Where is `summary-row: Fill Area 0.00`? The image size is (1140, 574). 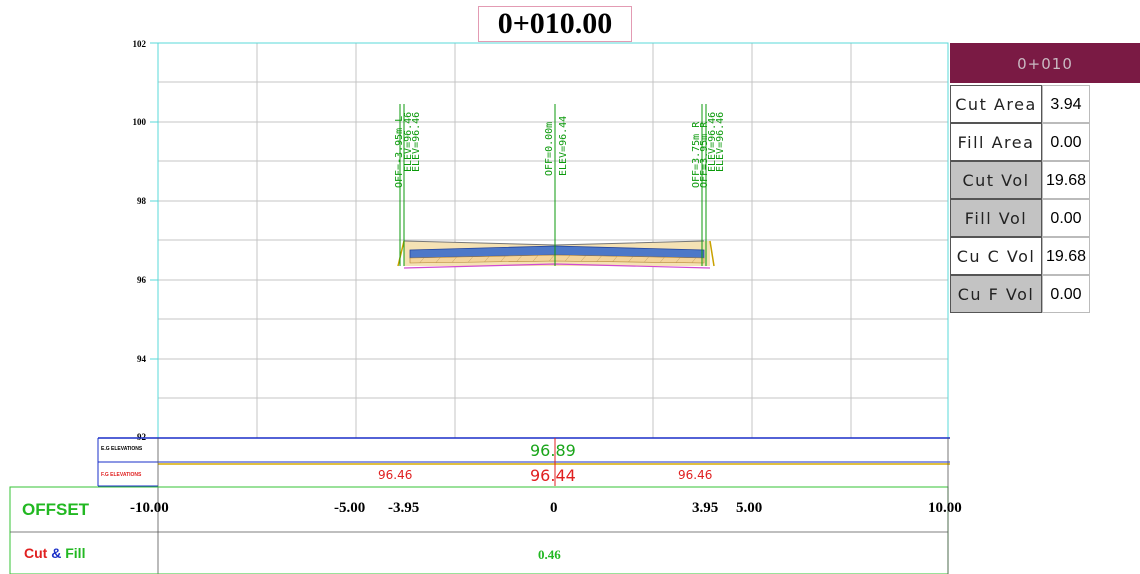 summary-row: Fill Area 0.00 is located at coordinates (1045, 142).